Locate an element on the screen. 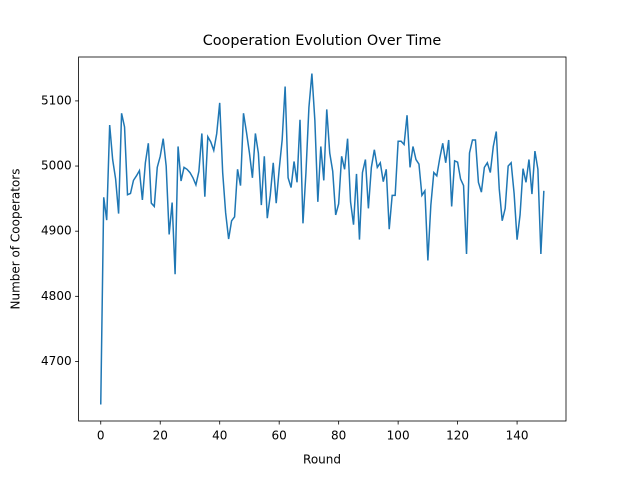  y-tick-label: 4800 is located at coordinates (56, 296).